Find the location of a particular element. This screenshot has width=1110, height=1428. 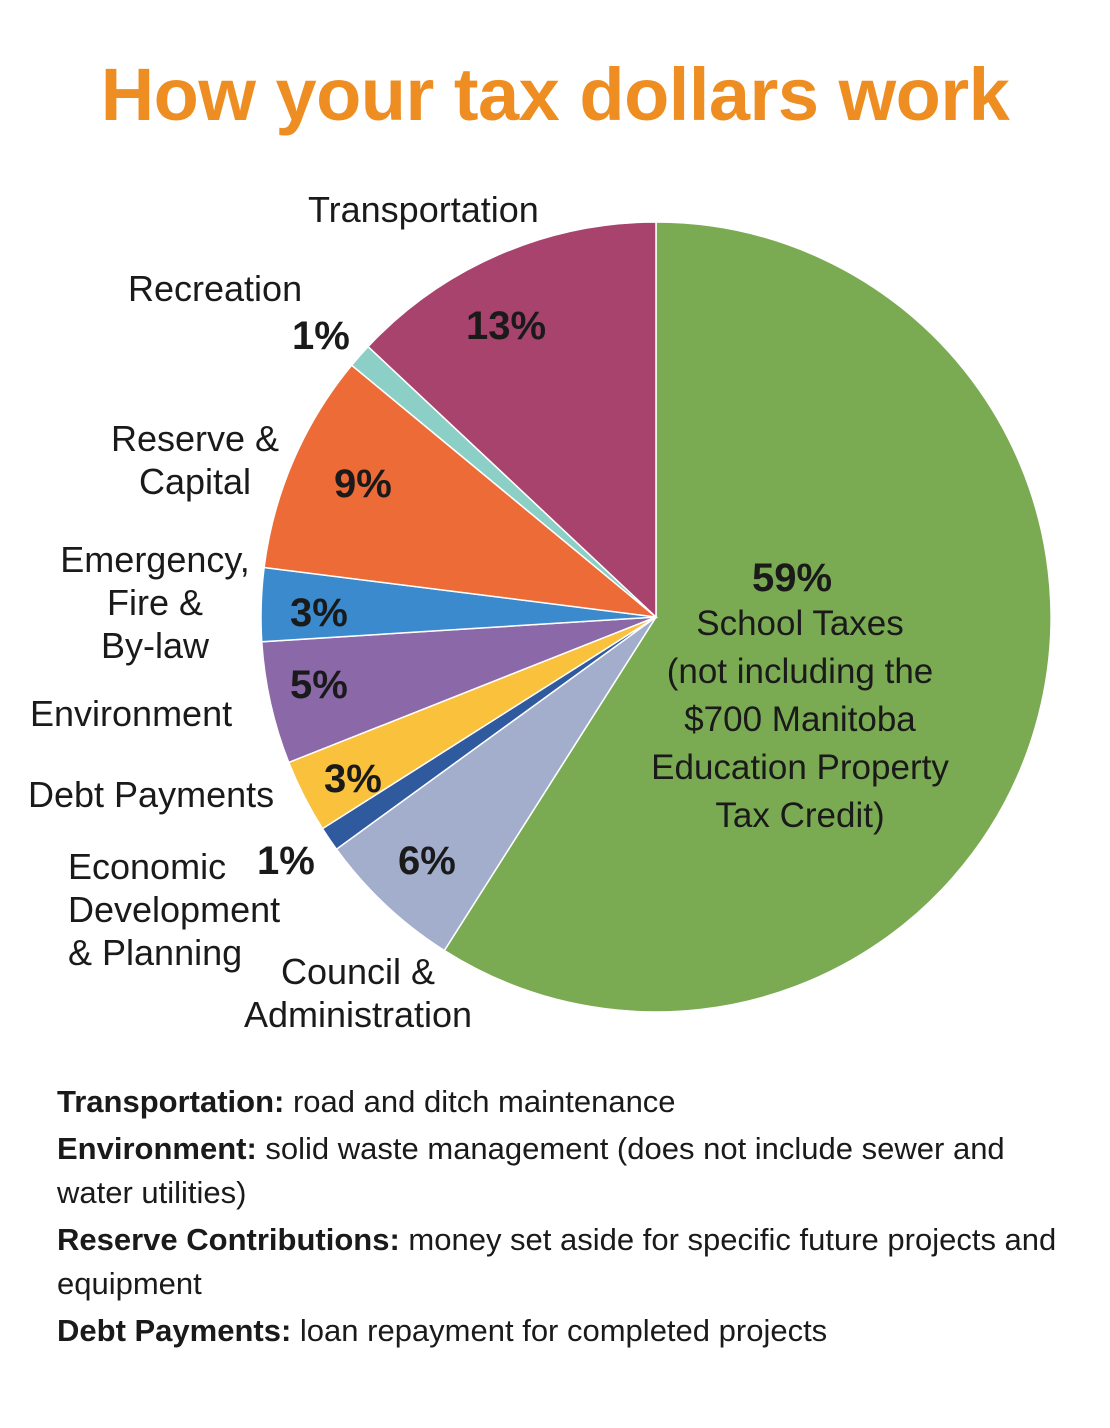

pct-reserve: 9% is located at coordinates (363, 484).